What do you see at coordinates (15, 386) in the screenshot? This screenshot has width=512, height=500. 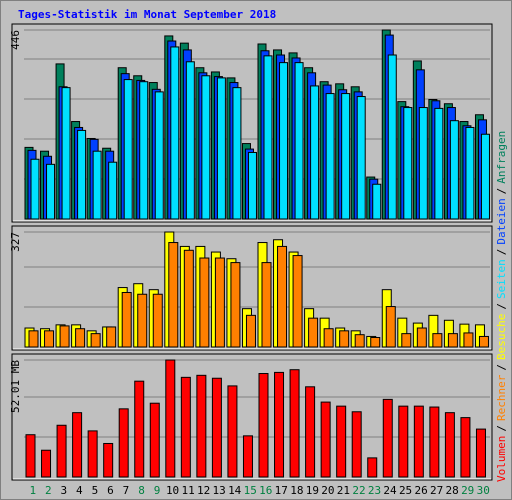 I see `y-tick-label: 52.01 MB` at bounding box center [15, 386].